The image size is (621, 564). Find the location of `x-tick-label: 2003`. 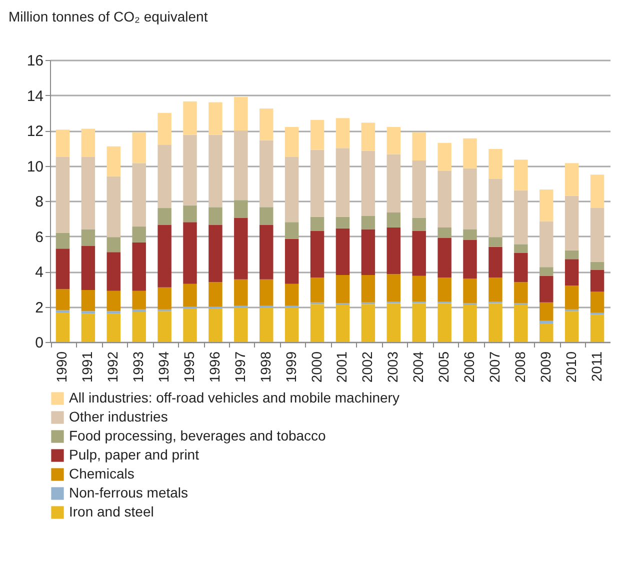

x-tick-label: 2003 is located at coordinates (392, 367).